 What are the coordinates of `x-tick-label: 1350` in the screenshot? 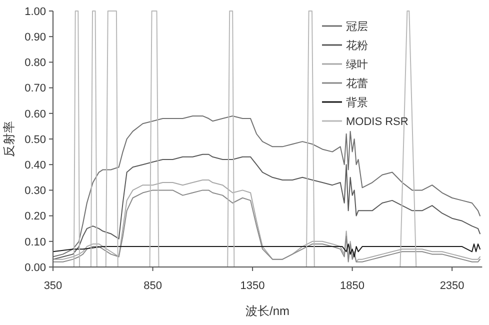 It's located at (252, 286).